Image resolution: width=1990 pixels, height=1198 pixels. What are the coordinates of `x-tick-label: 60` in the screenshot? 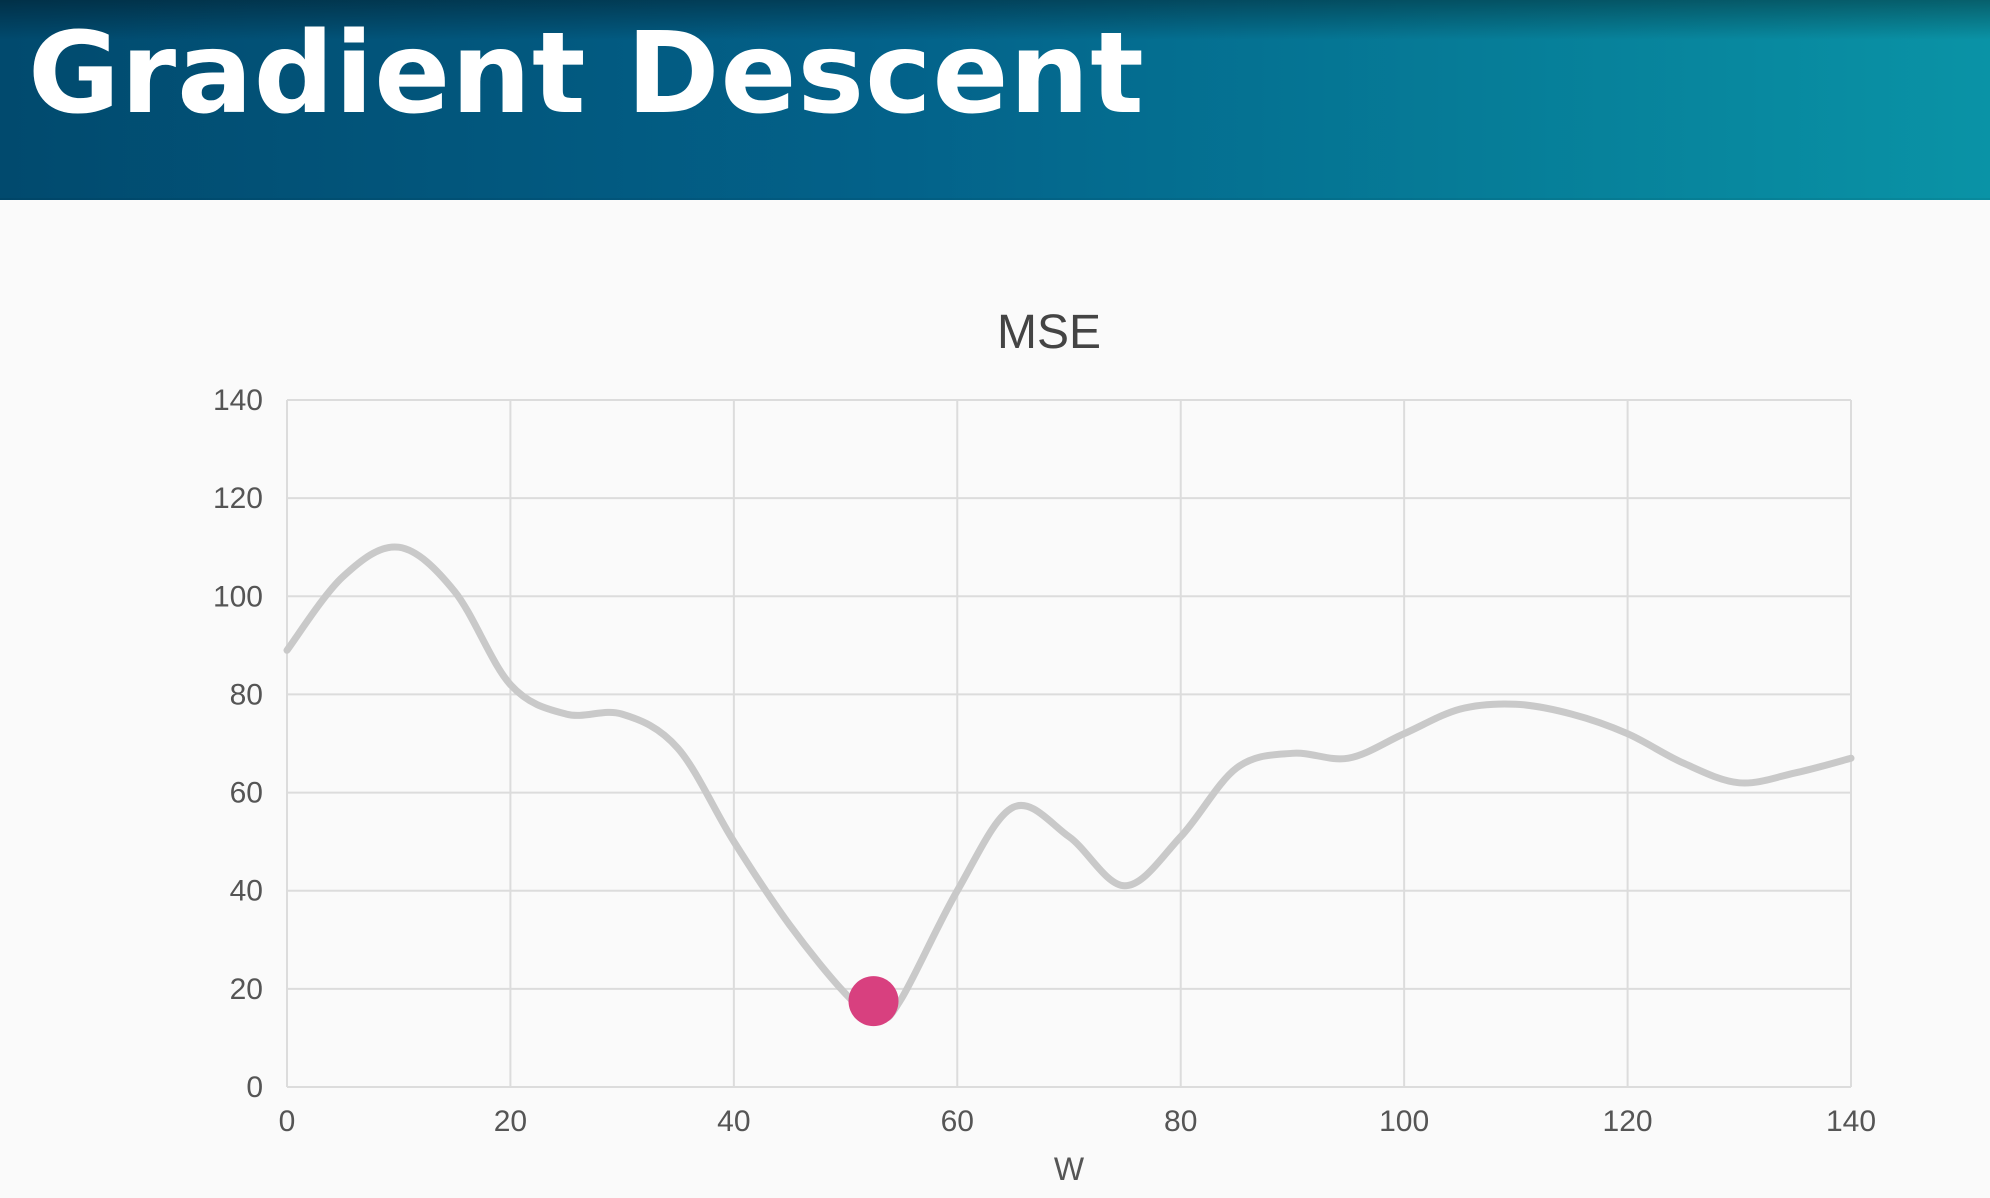 It's located at (957, 1121).